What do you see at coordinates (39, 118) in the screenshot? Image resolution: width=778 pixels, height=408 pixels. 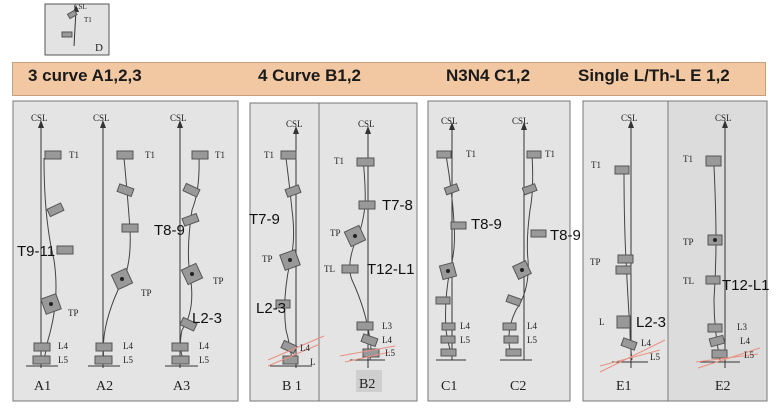 I see `a1-csl: CSL` at bounding box center [39, 118].